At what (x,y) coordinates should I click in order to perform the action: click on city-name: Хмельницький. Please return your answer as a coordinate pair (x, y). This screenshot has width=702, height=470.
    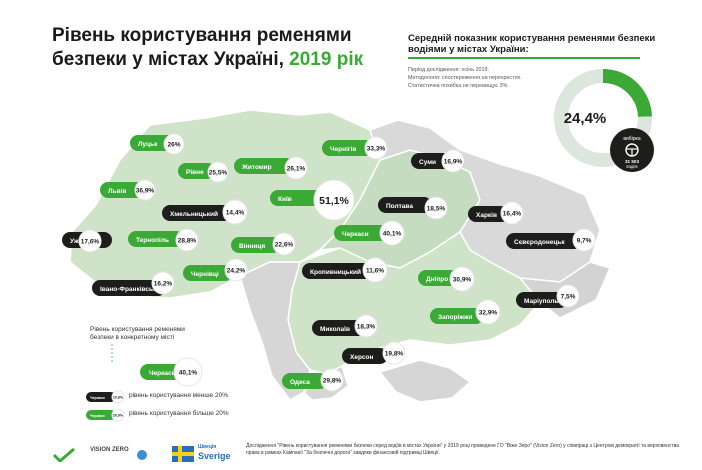
    Looking at the image, I should click on (194, 214).